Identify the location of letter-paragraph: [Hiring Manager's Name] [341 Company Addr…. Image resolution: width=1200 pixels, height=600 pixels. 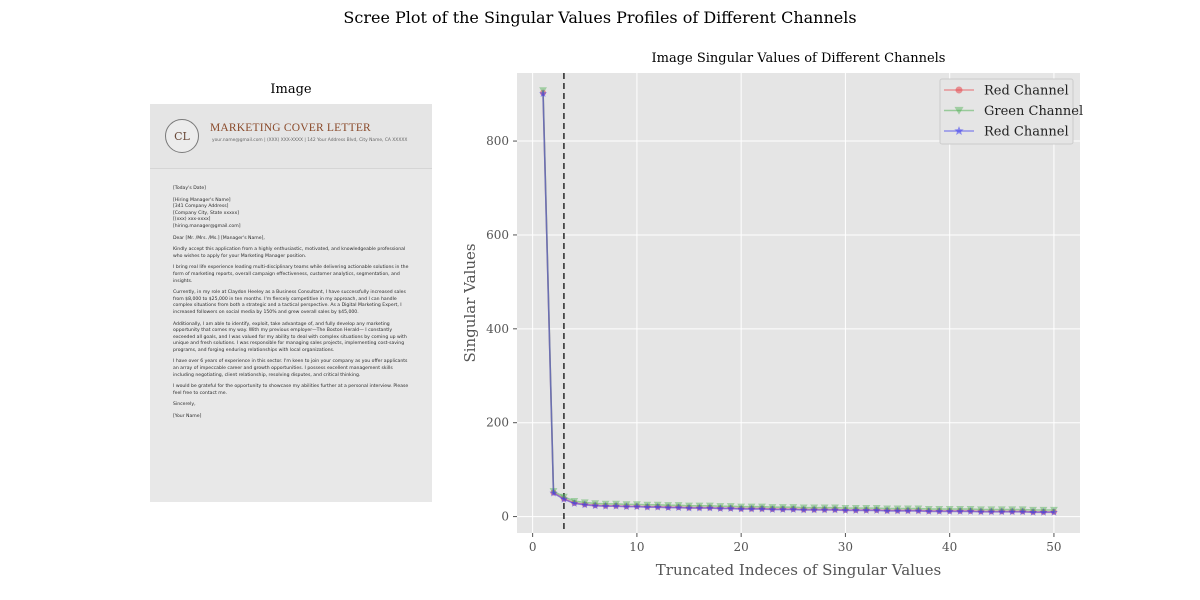
(207, 213).